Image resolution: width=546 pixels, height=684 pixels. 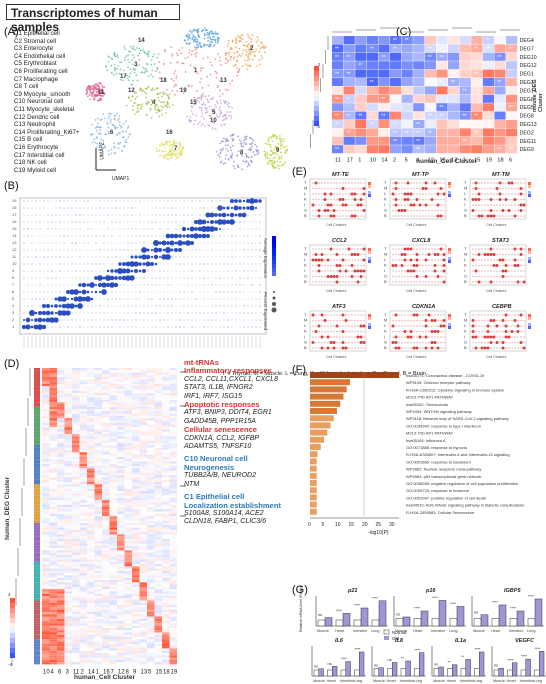 What do you see at coordinates (465, 342) in the screenshot?
I see `tissue-row-label: G` at bounding box center [465, 342].